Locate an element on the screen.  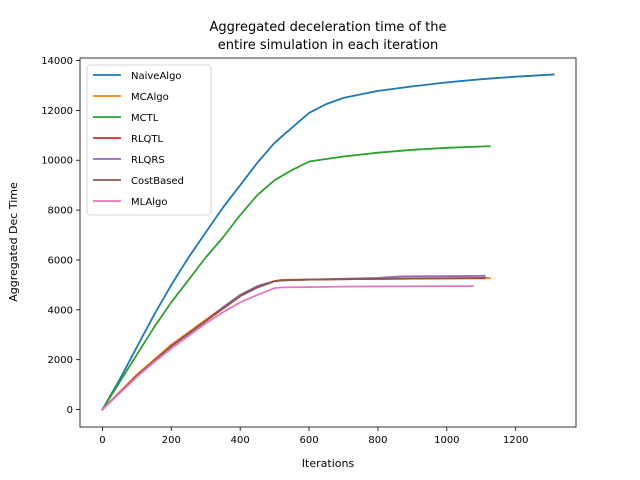
legend-box is located at coordinates (149, 140).